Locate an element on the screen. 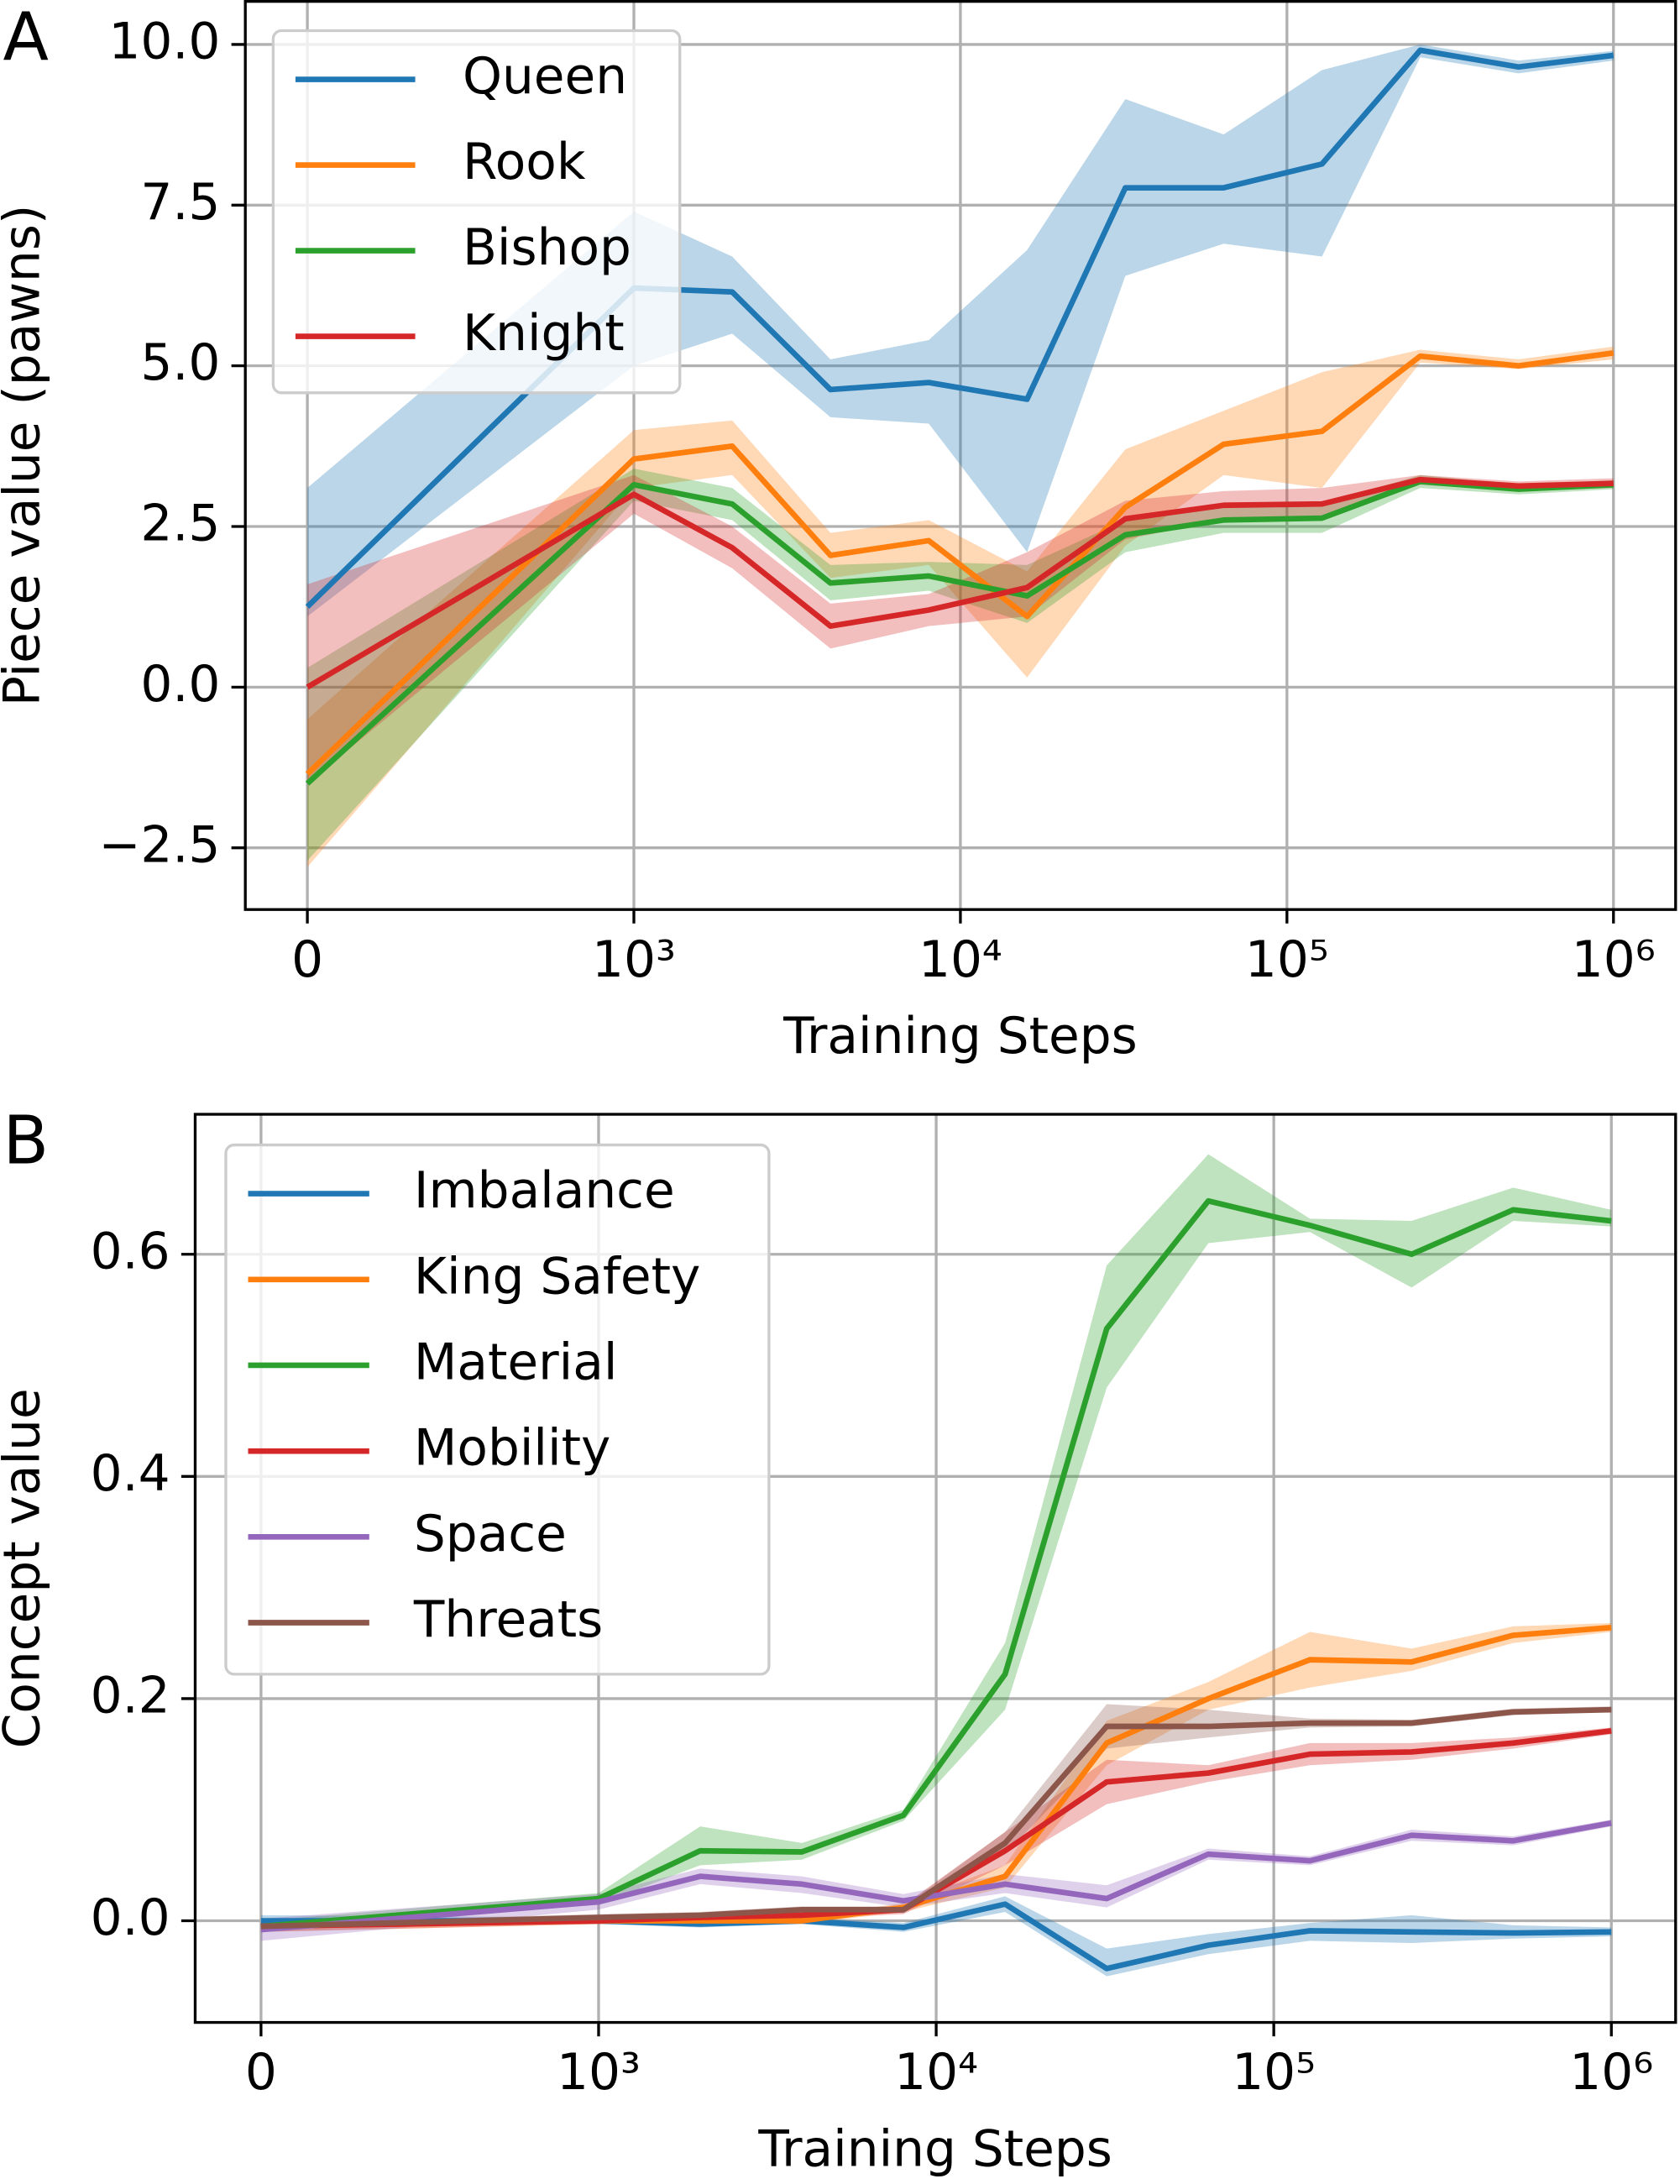 This screenshot has width=1680, height=2184. legend-label: Space is located at coordinates (490, 1534).